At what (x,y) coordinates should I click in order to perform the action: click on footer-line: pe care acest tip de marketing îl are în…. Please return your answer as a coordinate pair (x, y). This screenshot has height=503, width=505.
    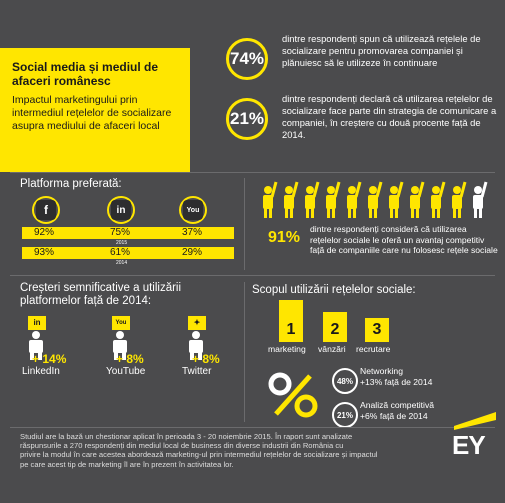
    Looking at the image, I should click on (127, 464).